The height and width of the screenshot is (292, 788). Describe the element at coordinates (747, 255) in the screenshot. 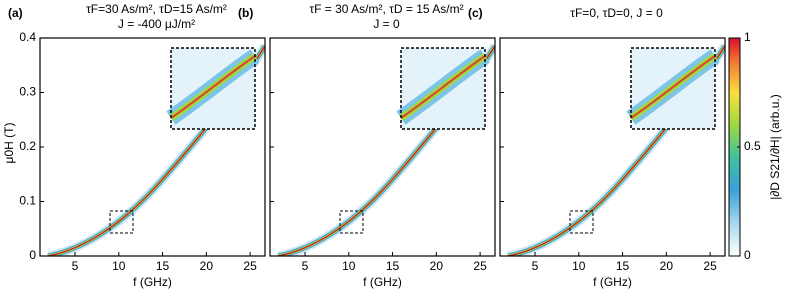

I see `colorbar-tick-label: 0` at that location.